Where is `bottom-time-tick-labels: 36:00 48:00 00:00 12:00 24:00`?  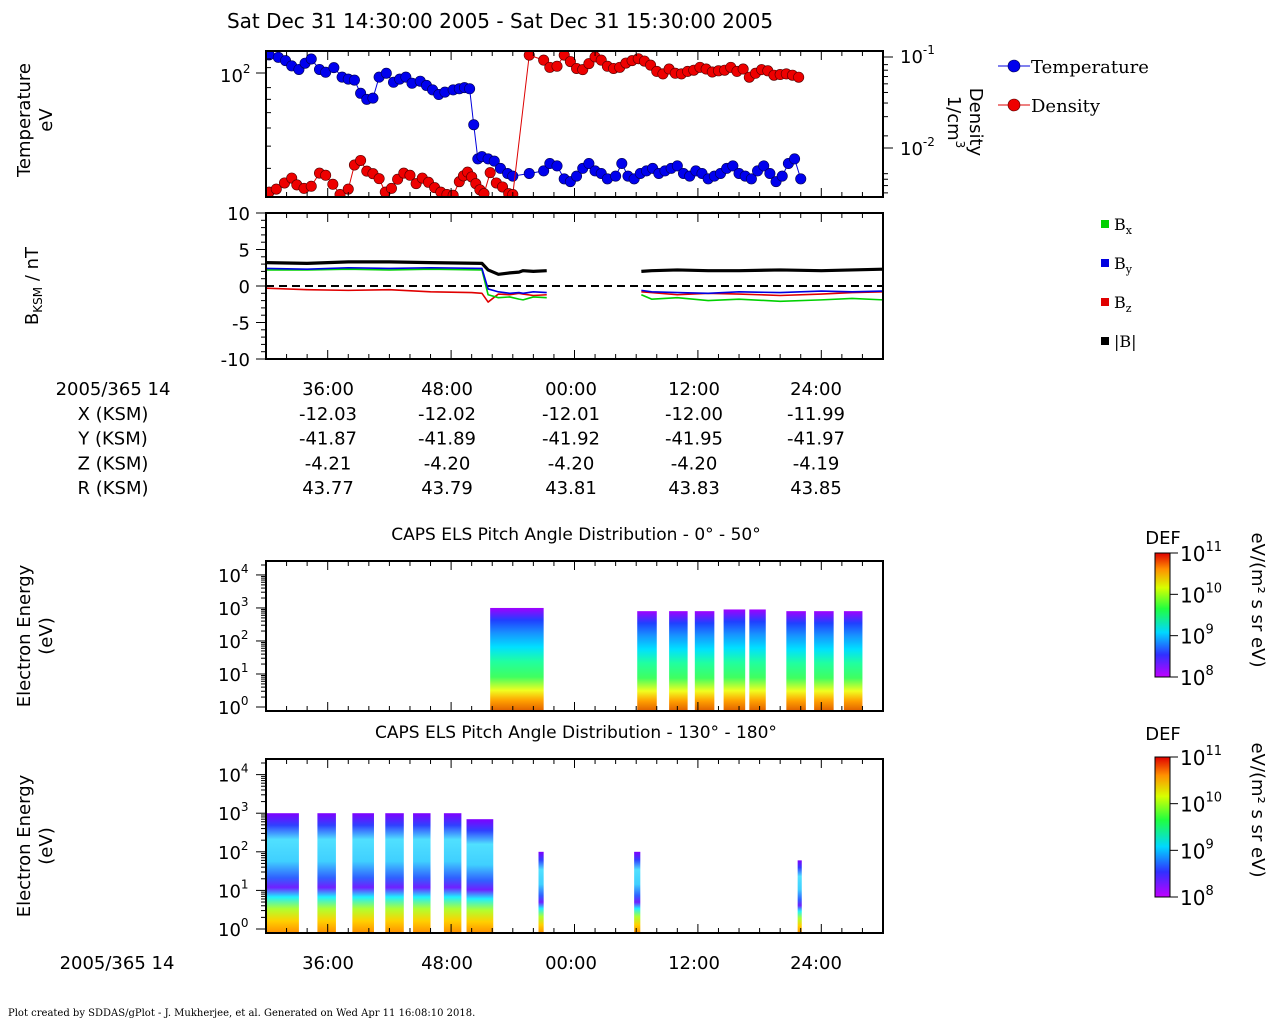 bottom-time-tick-labels: 36:00 48:00 00:00 12:00 24:00 is located at coordinates (572, 963).